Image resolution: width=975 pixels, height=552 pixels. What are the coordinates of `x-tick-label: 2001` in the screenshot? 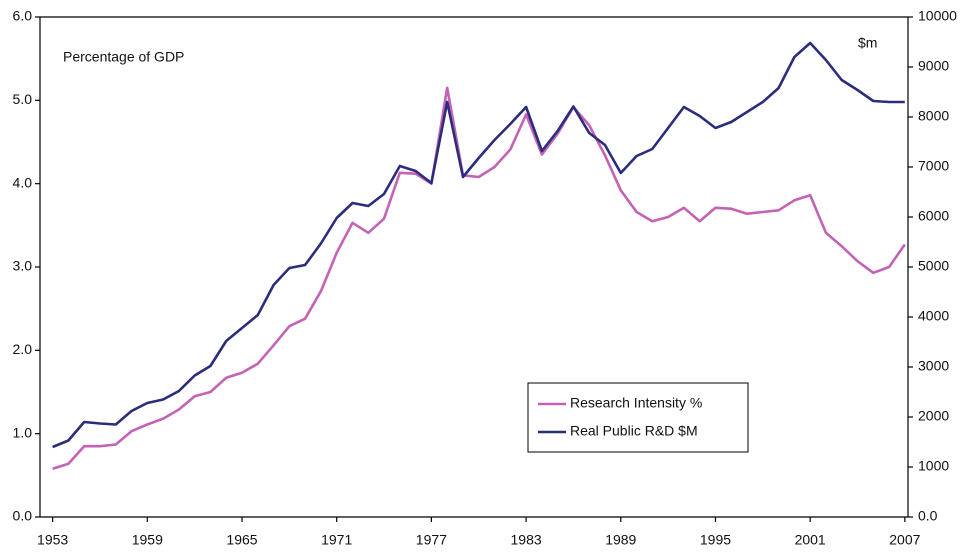 It's located at (810, 540).